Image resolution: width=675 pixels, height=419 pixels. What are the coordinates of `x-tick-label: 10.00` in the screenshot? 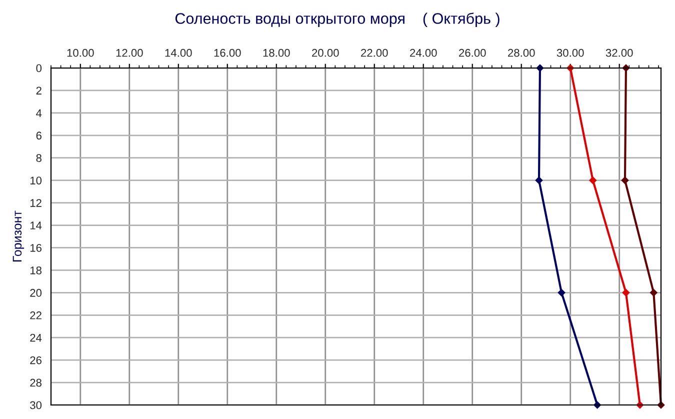 It's located at (80, 52).